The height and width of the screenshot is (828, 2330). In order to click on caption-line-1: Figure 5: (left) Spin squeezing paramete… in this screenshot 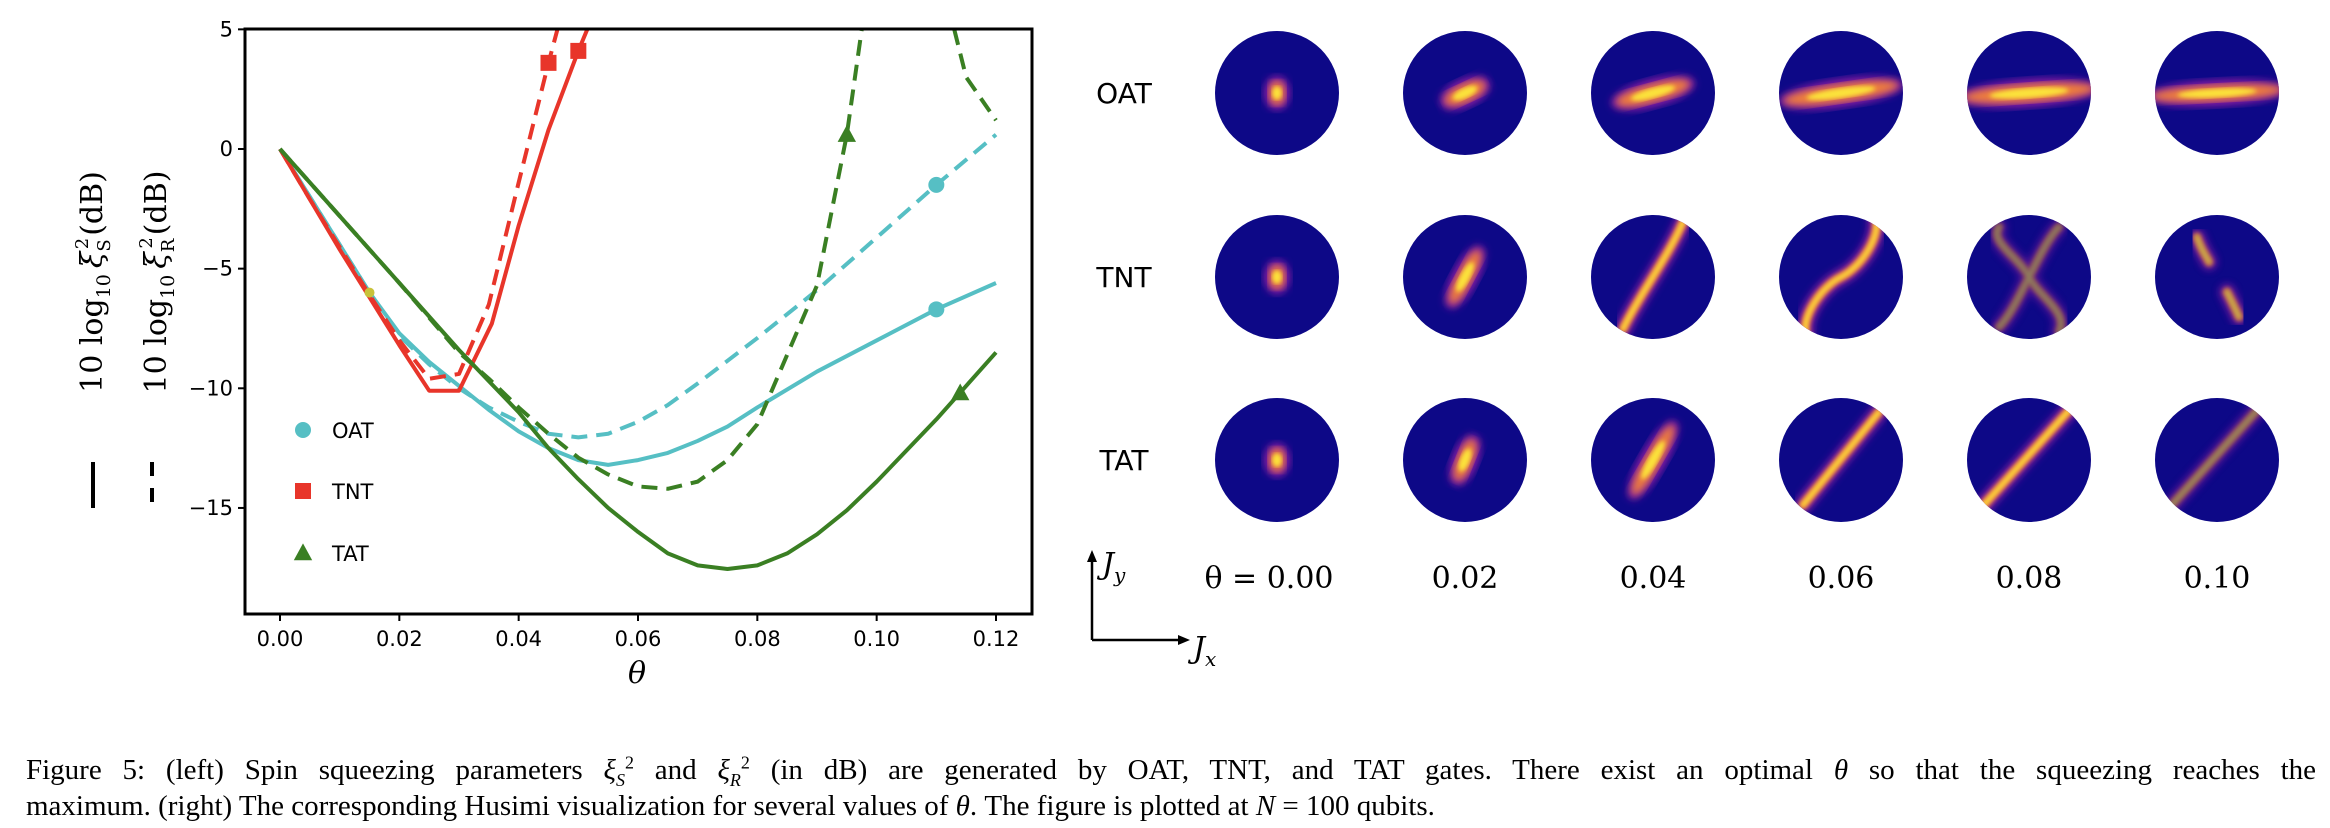, I will do `click(1171, 771)`.